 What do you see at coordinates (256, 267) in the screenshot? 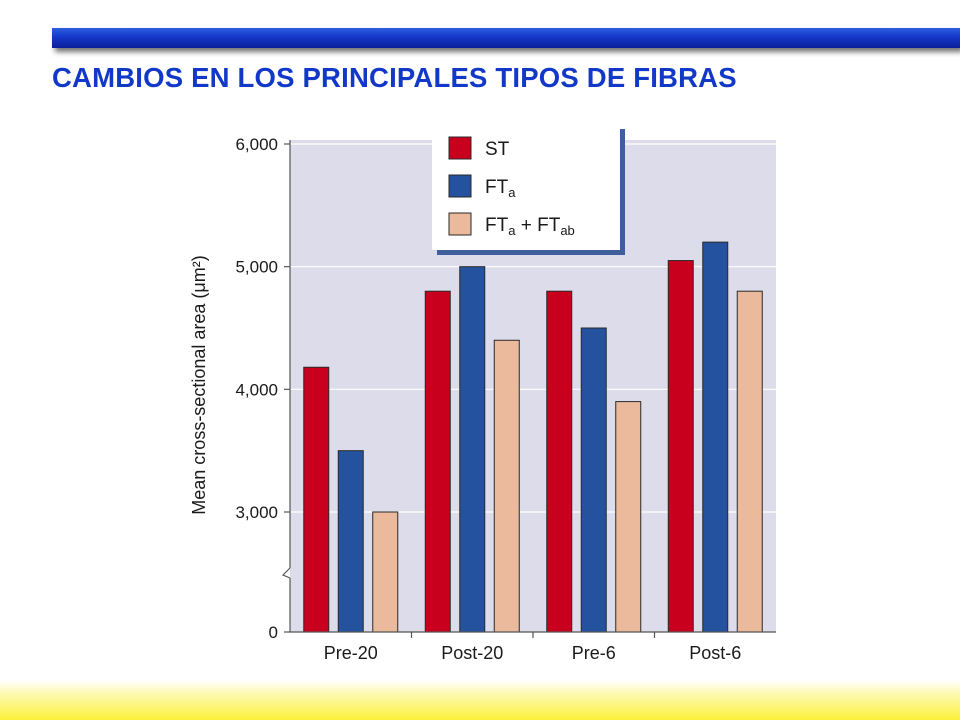
I see `y-tick-label: 5,000` at bounding box center [256, 267].